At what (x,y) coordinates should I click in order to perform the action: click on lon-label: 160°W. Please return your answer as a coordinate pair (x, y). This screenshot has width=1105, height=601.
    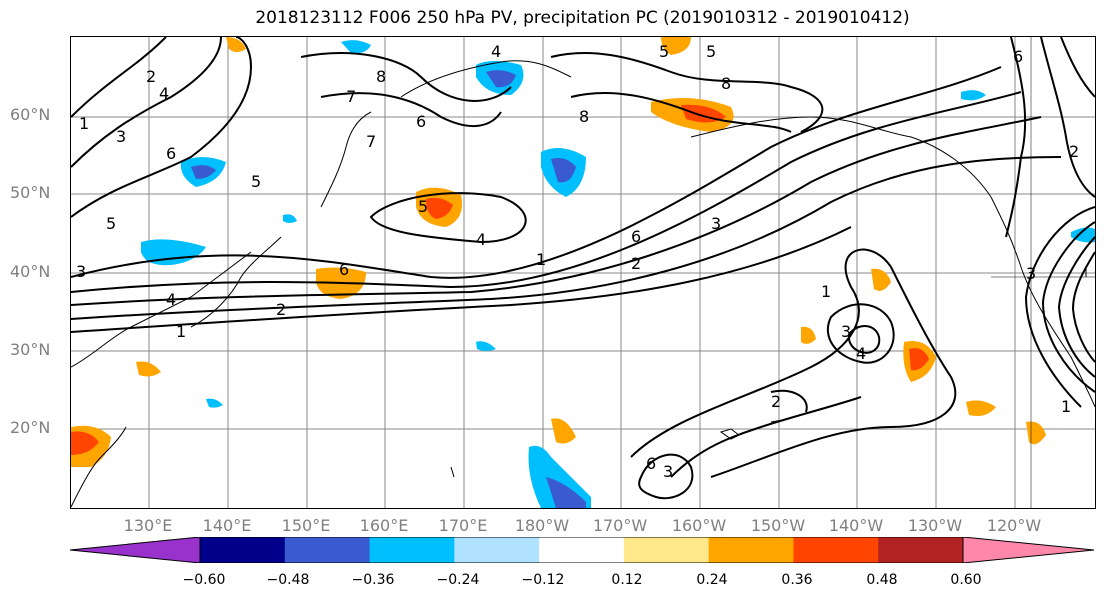
    Looking at the image, I should click on (699, 525).